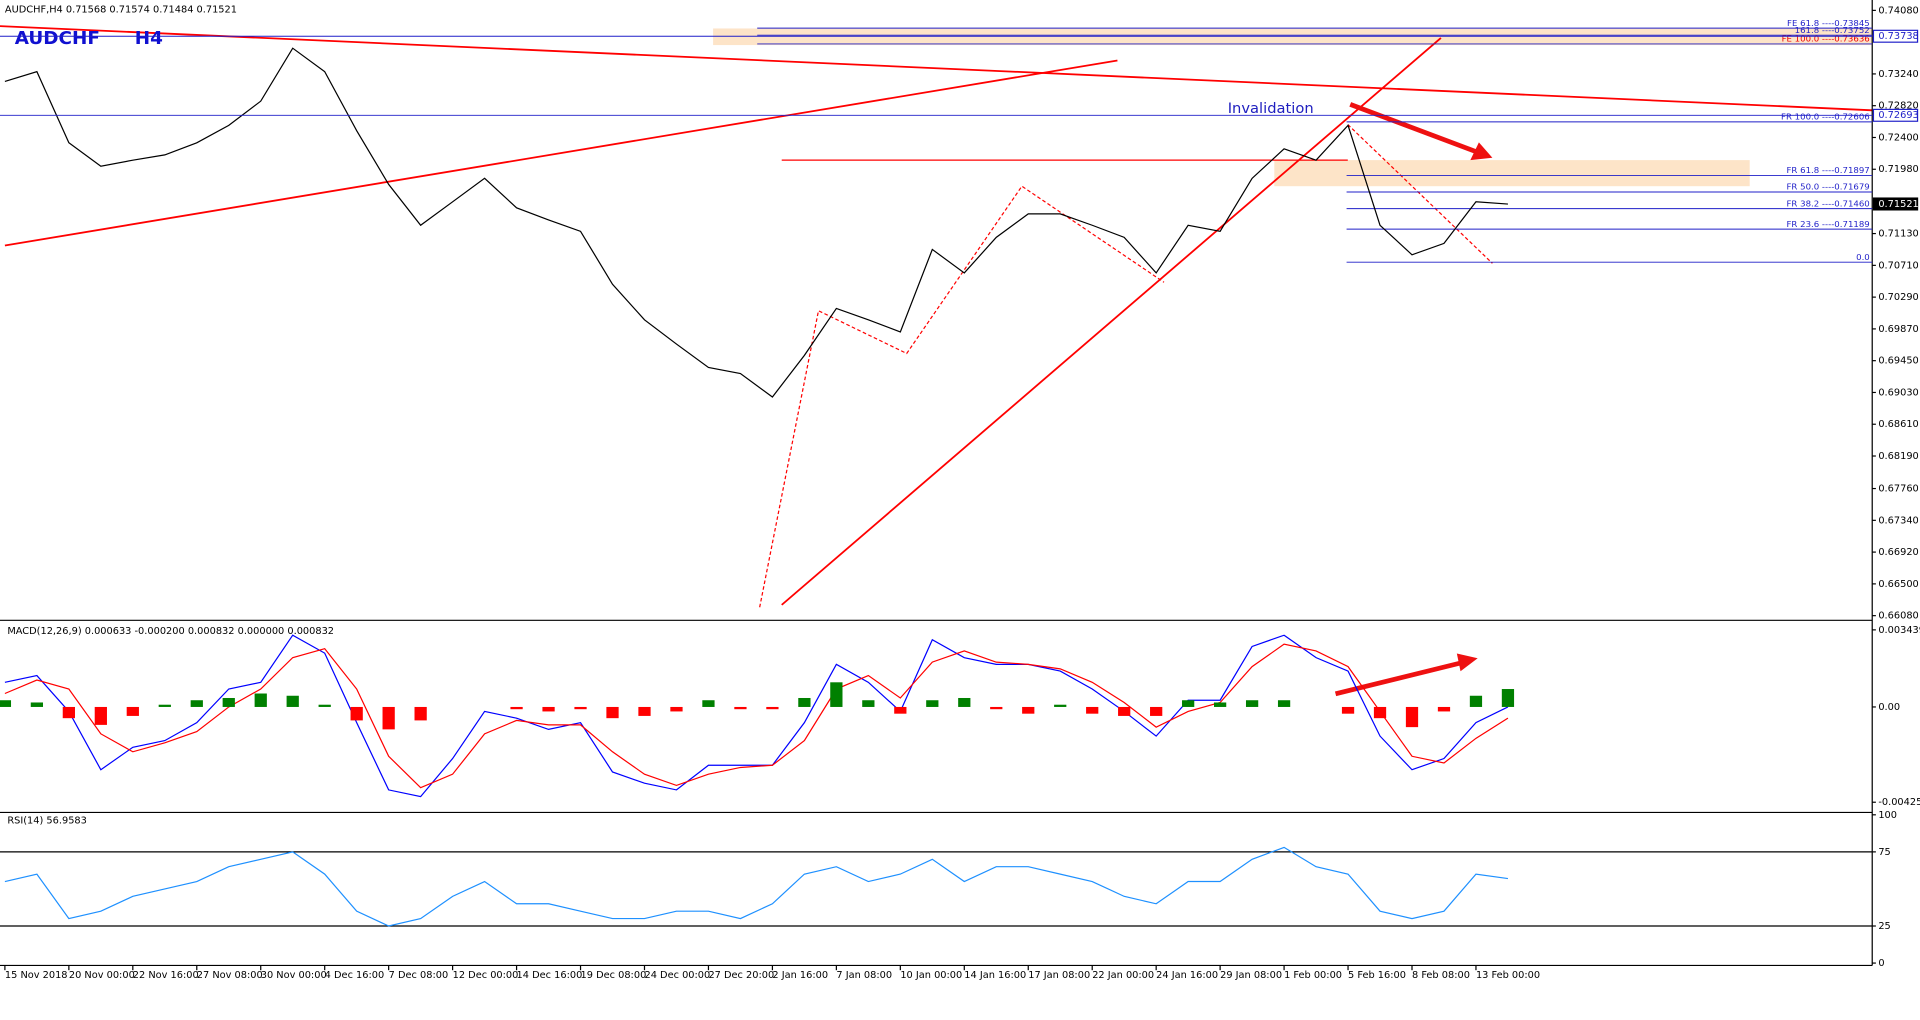 This screenshot has width=1920, height=1020. I want to click on y-tick-label: 0.70290, so click(1898, 297).